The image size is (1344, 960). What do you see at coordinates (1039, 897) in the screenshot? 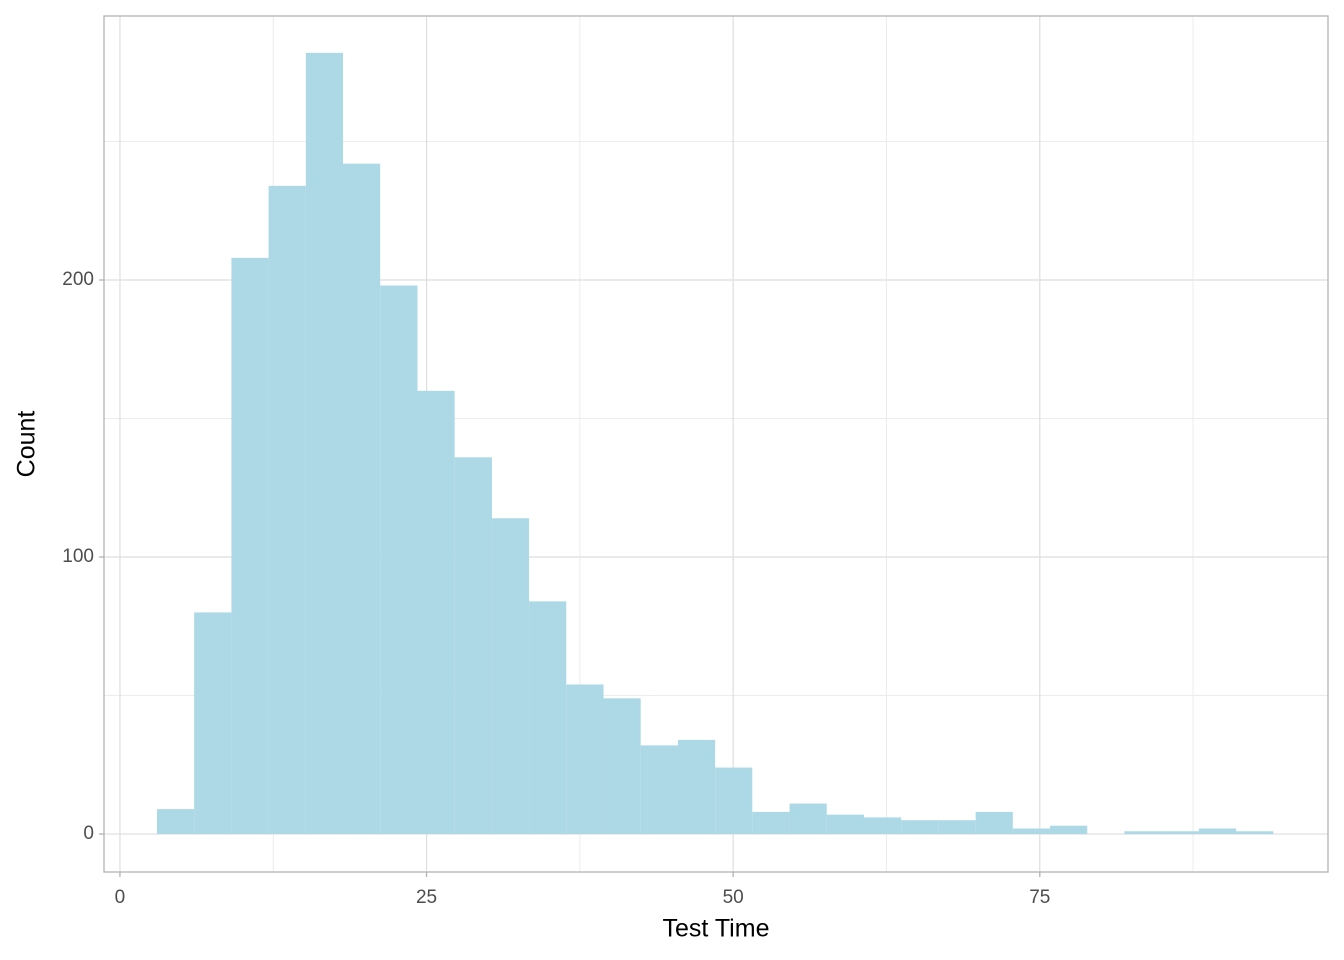
I see `x-tick-label: 75` at bounding box center [1039, 897].